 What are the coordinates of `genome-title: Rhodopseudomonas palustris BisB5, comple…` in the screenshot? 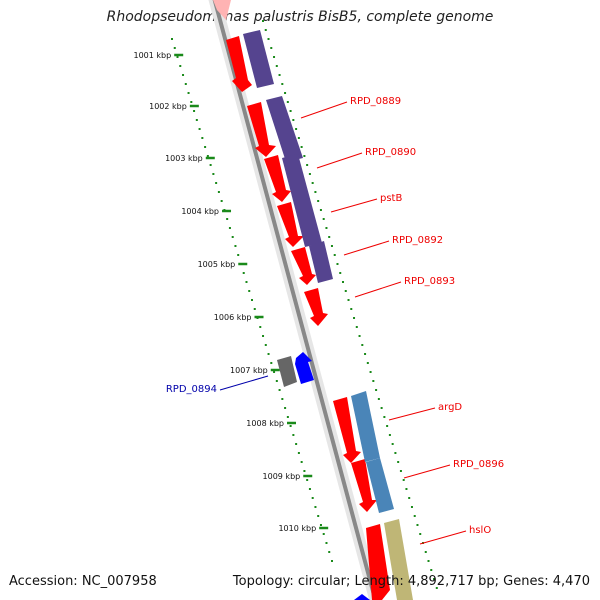 It's located at (300, 17).